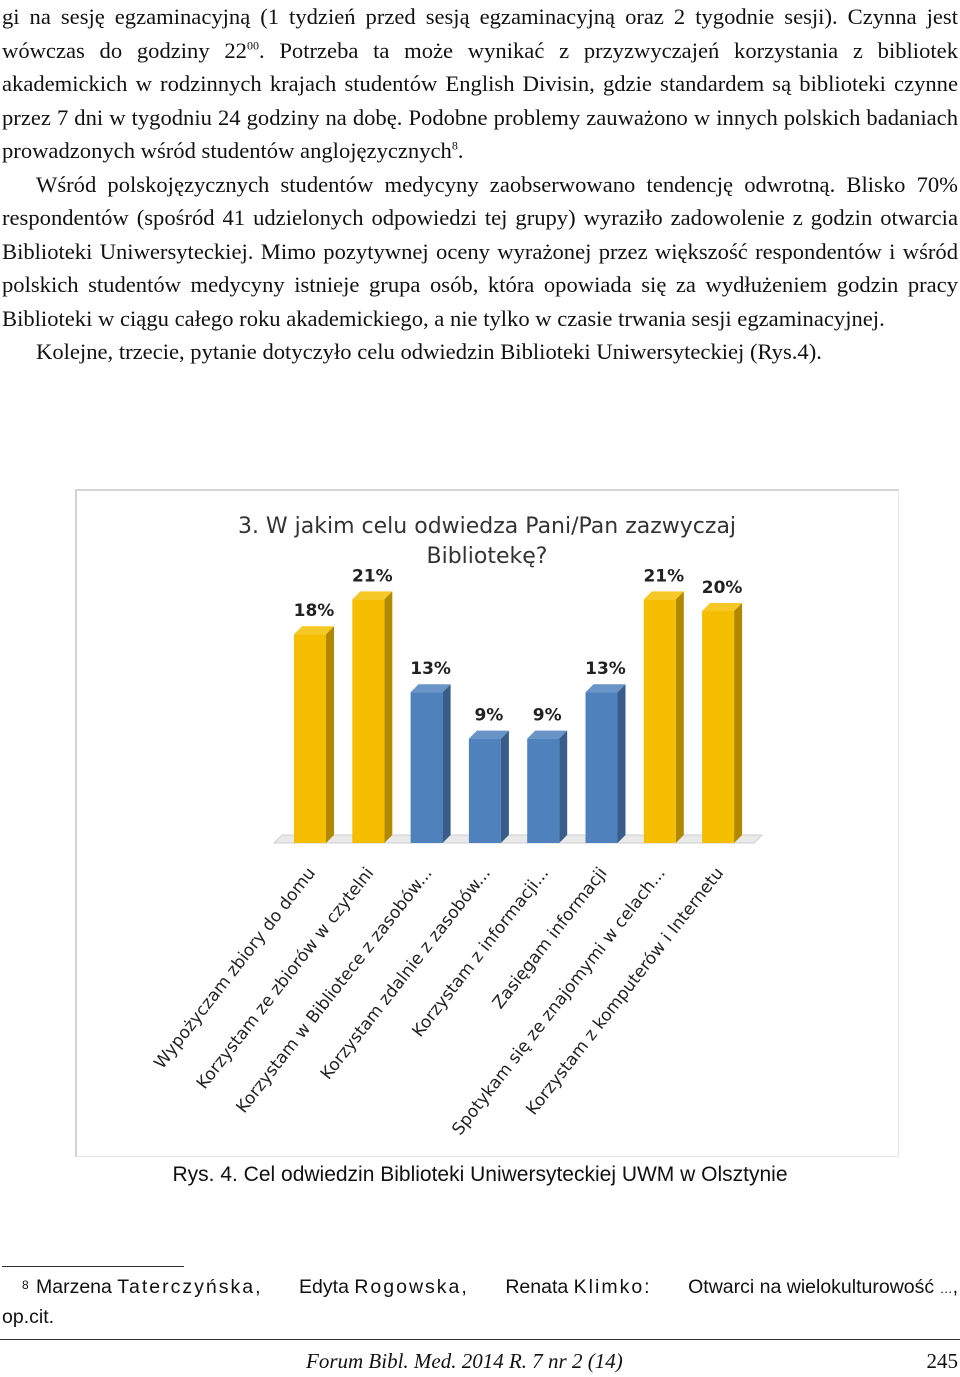  Describe the element at coordinates (25, 1285) in the screenshot. I see `footnote-mark: 8` at that location.